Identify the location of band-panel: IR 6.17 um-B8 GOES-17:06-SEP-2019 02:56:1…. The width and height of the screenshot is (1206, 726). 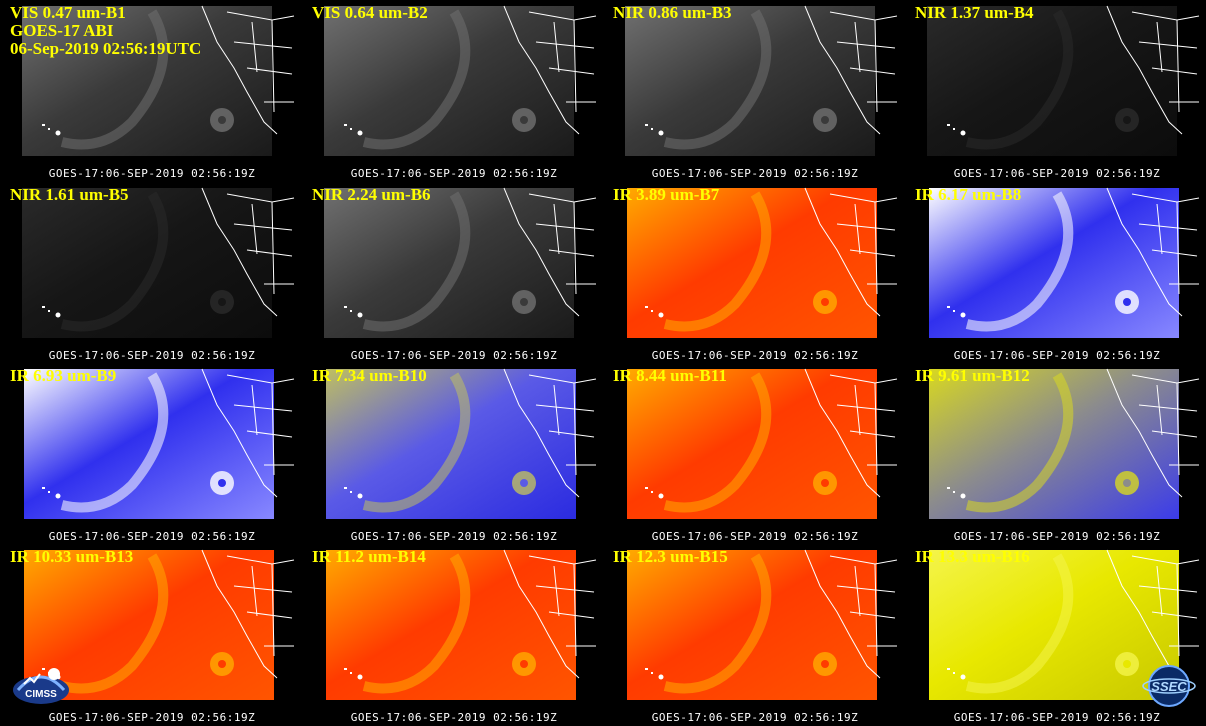
(1056, 274).